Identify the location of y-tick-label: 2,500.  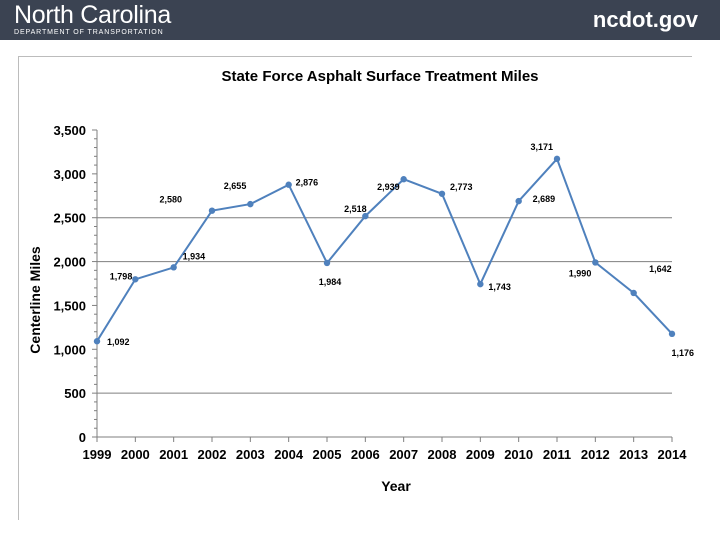
(69, 218).